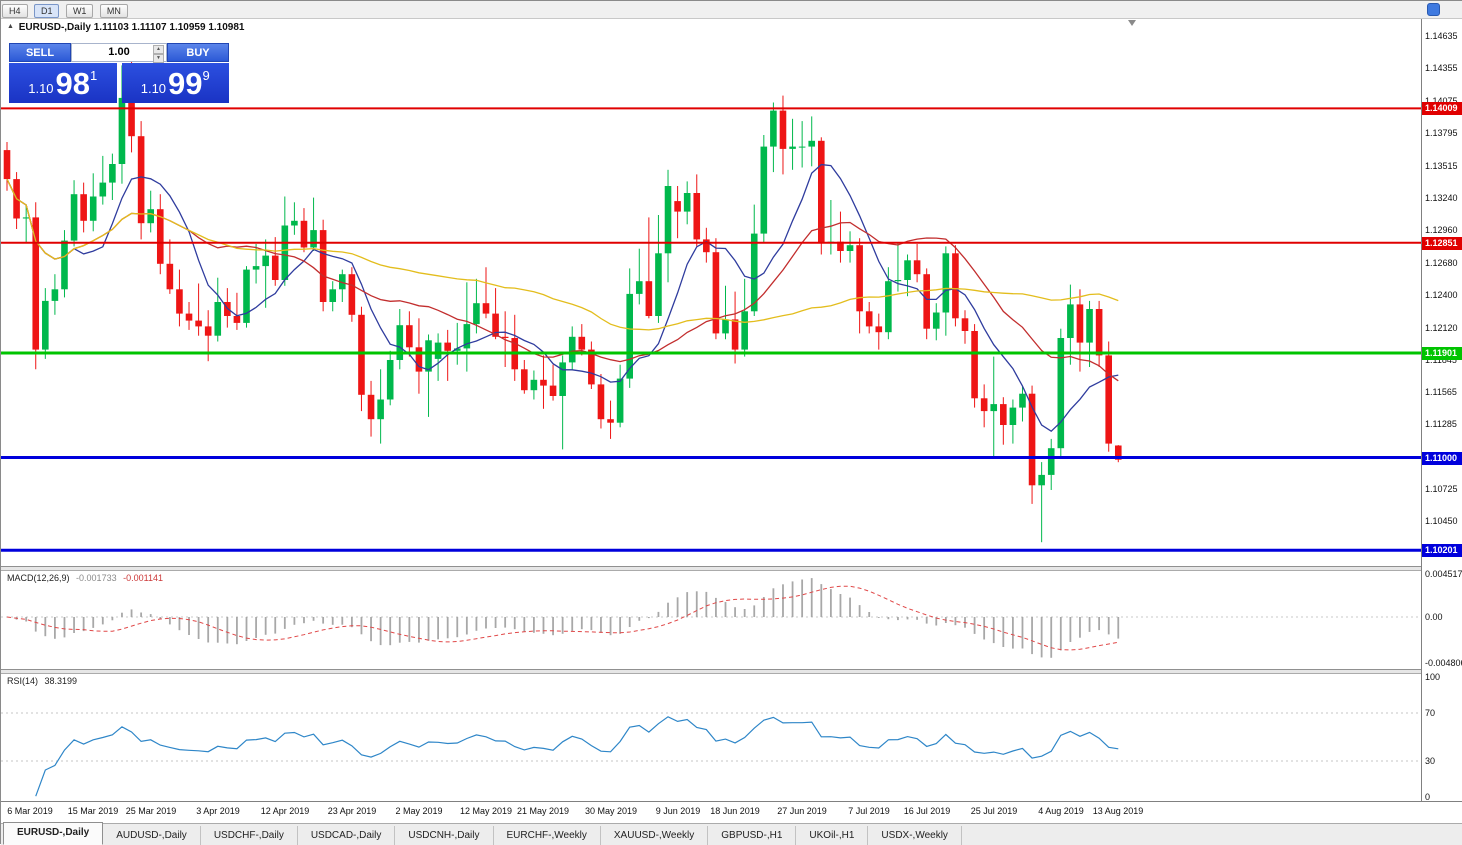  Describe the element at coordinates (113, 11) in the screenshot. I see `timeframe-button-mn: MN` at that location.